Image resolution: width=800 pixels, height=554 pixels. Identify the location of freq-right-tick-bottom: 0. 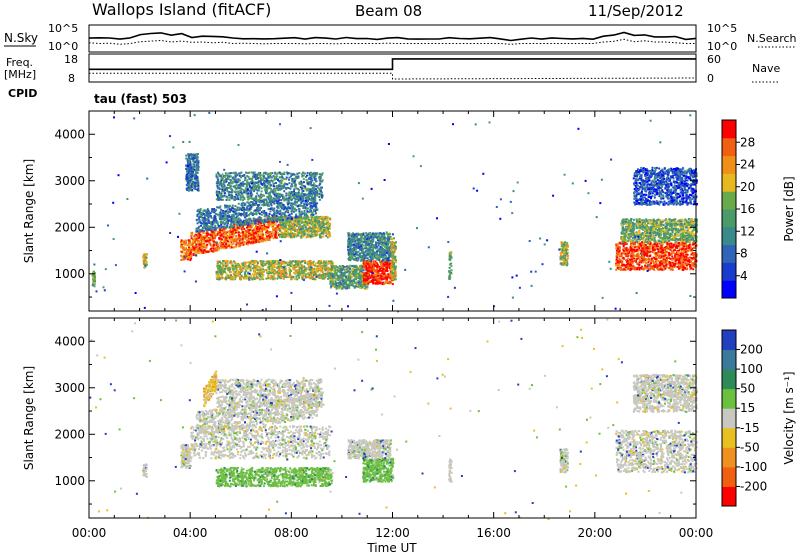
(710, 78).